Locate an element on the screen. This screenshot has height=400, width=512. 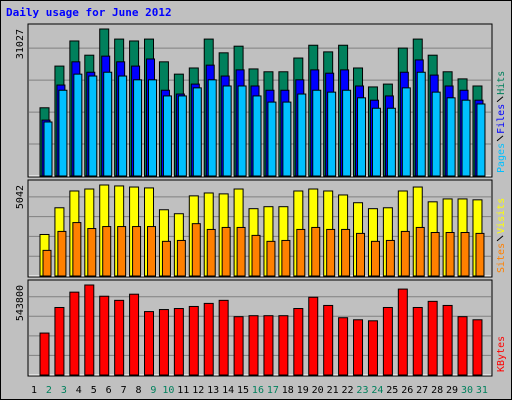
x-tick-label: 11 is located at coordinates (183, 390).